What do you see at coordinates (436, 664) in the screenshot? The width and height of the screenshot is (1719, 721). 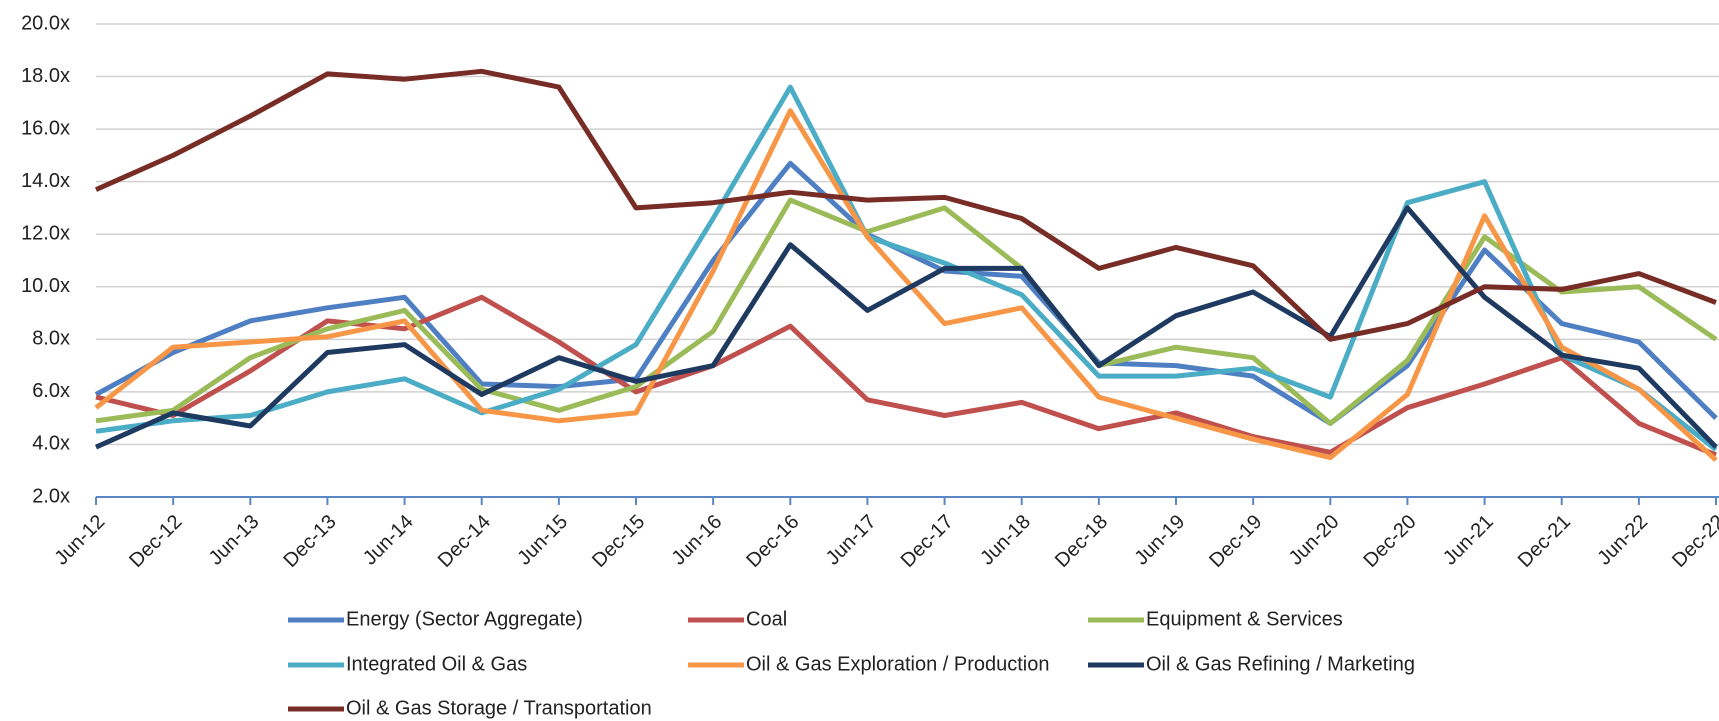 I see `legend-label: Integrated Oil & Gas` at bounding box center [436, 664].